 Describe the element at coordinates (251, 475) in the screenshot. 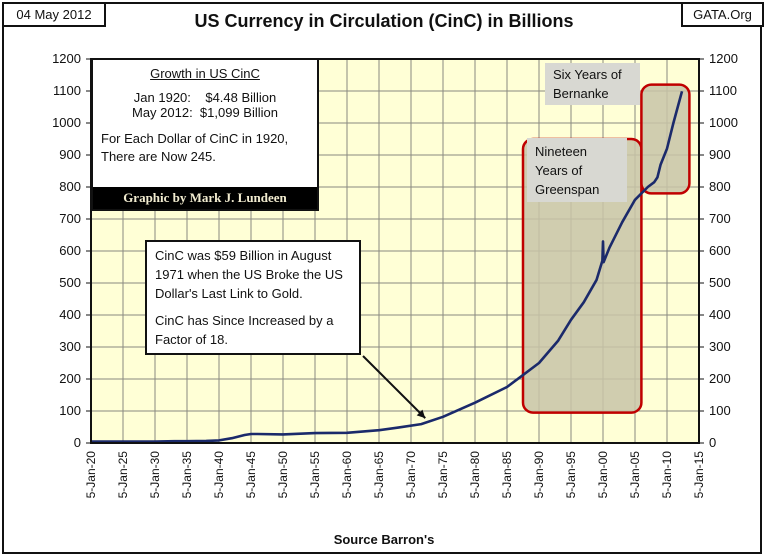

I see `x-tick-label: 5-Jan-45` at that location.